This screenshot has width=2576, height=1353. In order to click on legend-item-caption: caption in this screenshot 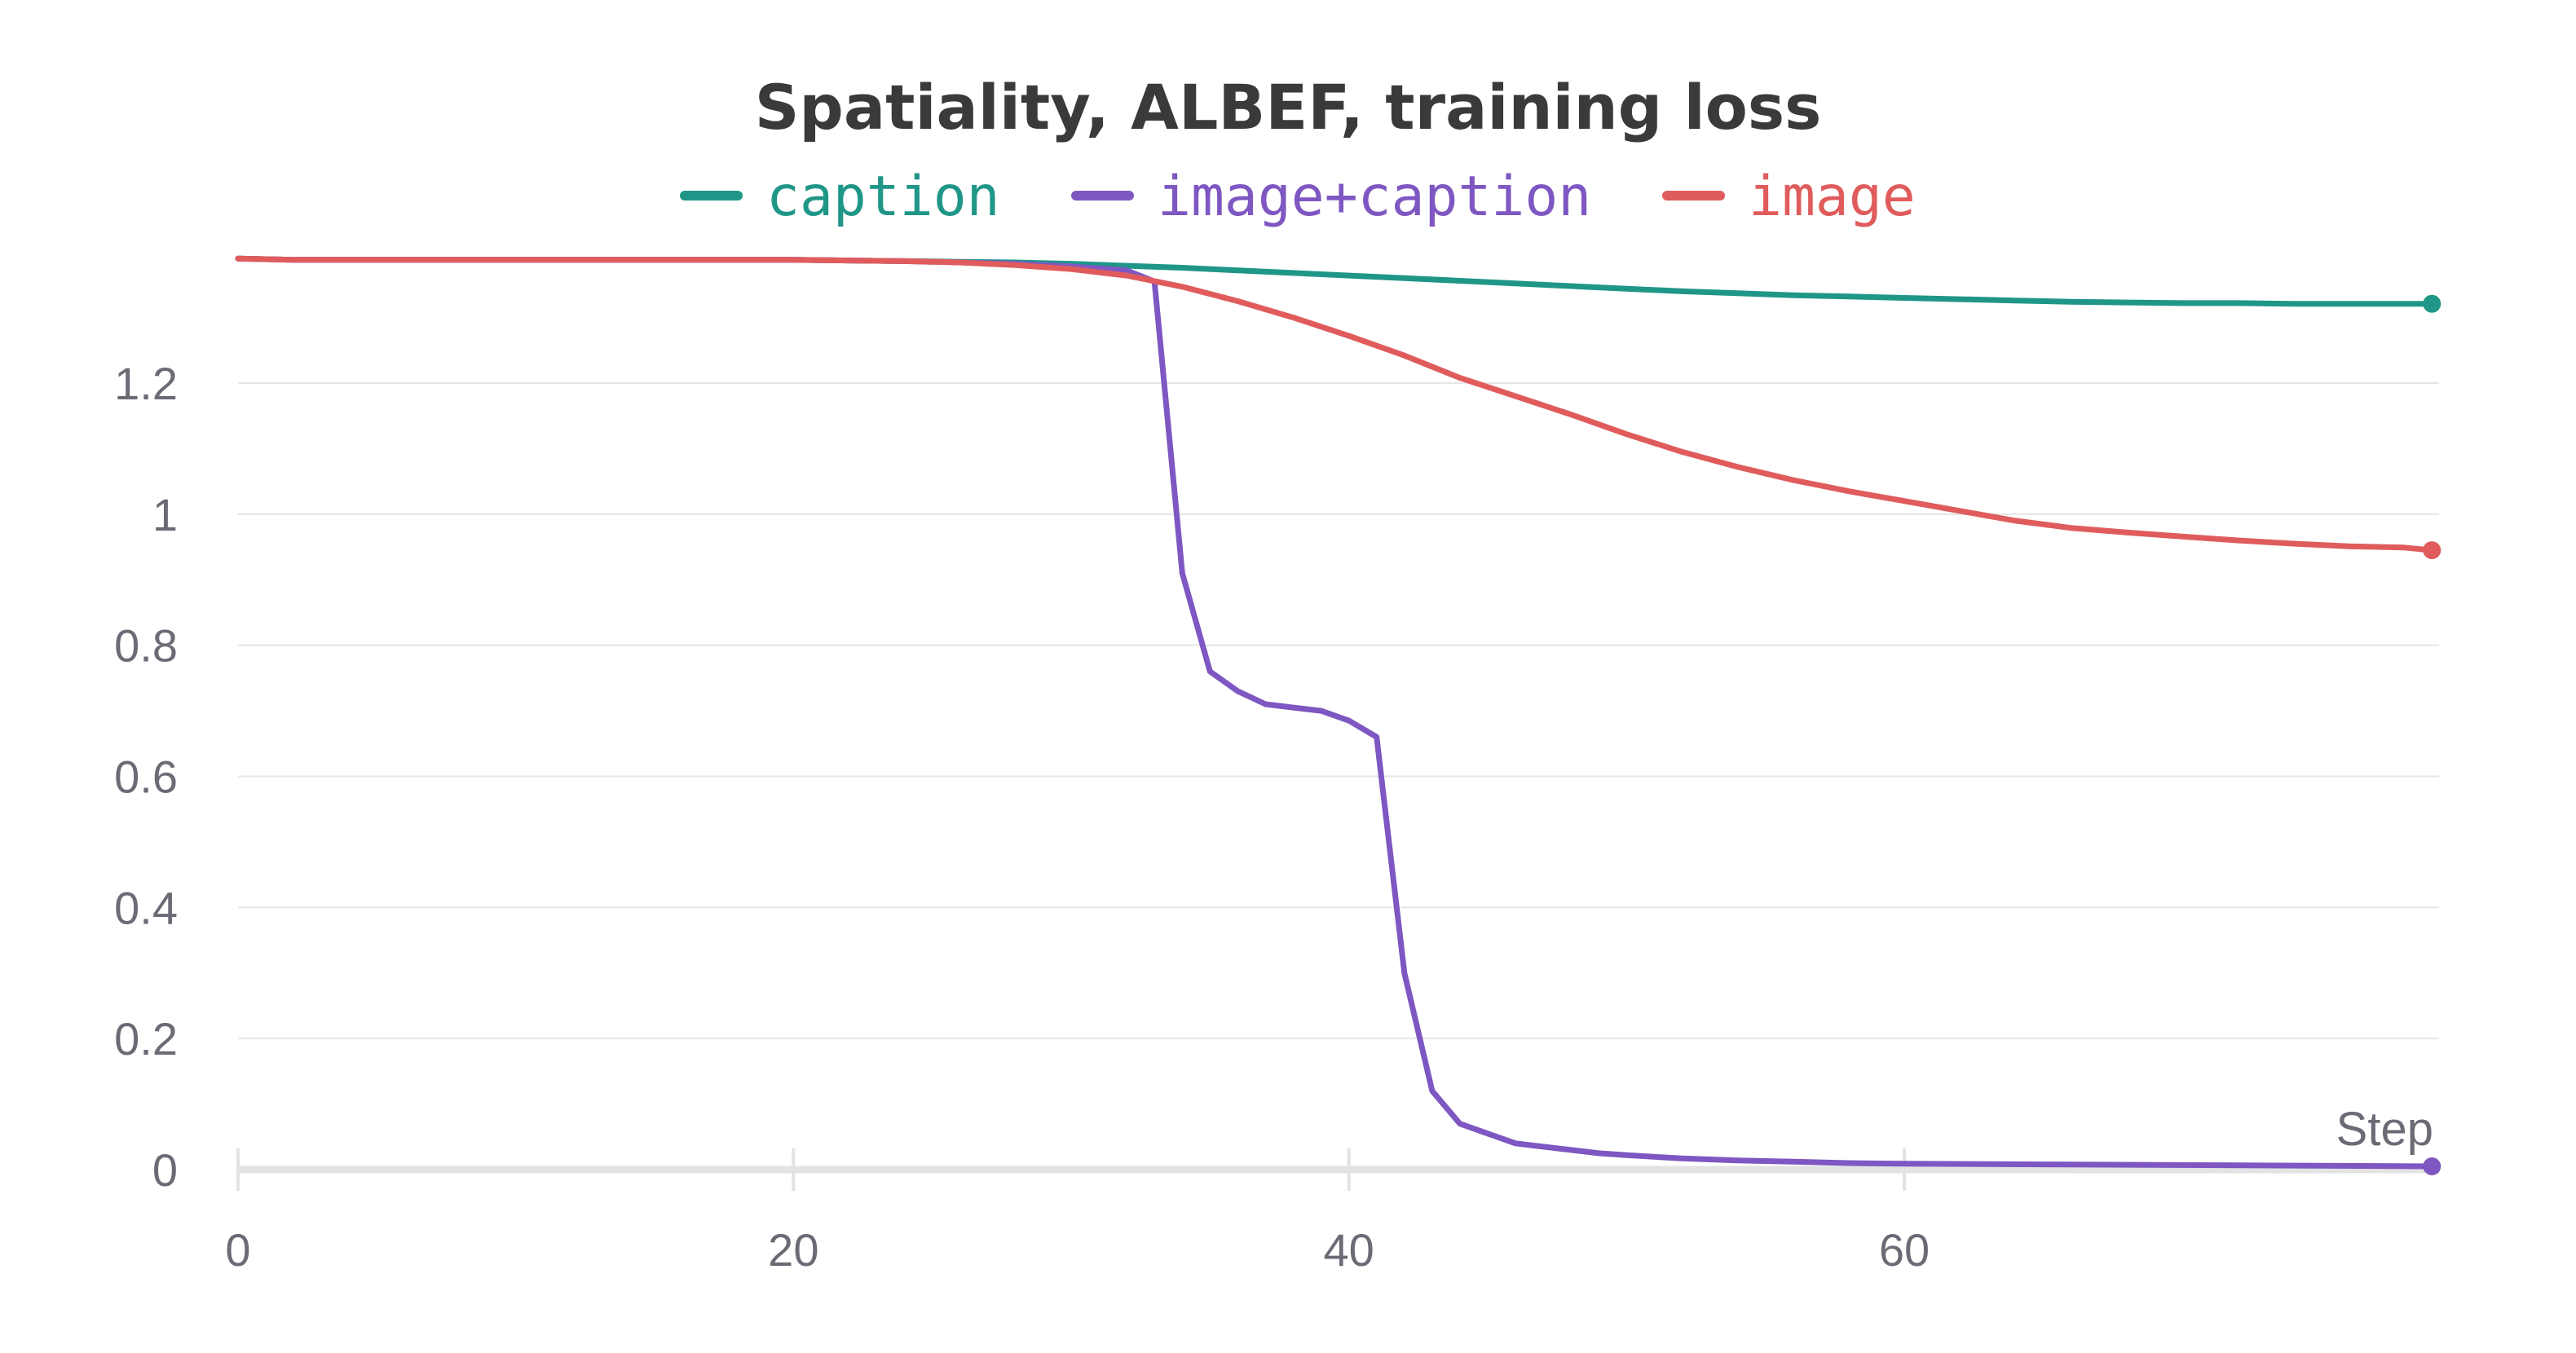, I will do `click(840, 197)`.